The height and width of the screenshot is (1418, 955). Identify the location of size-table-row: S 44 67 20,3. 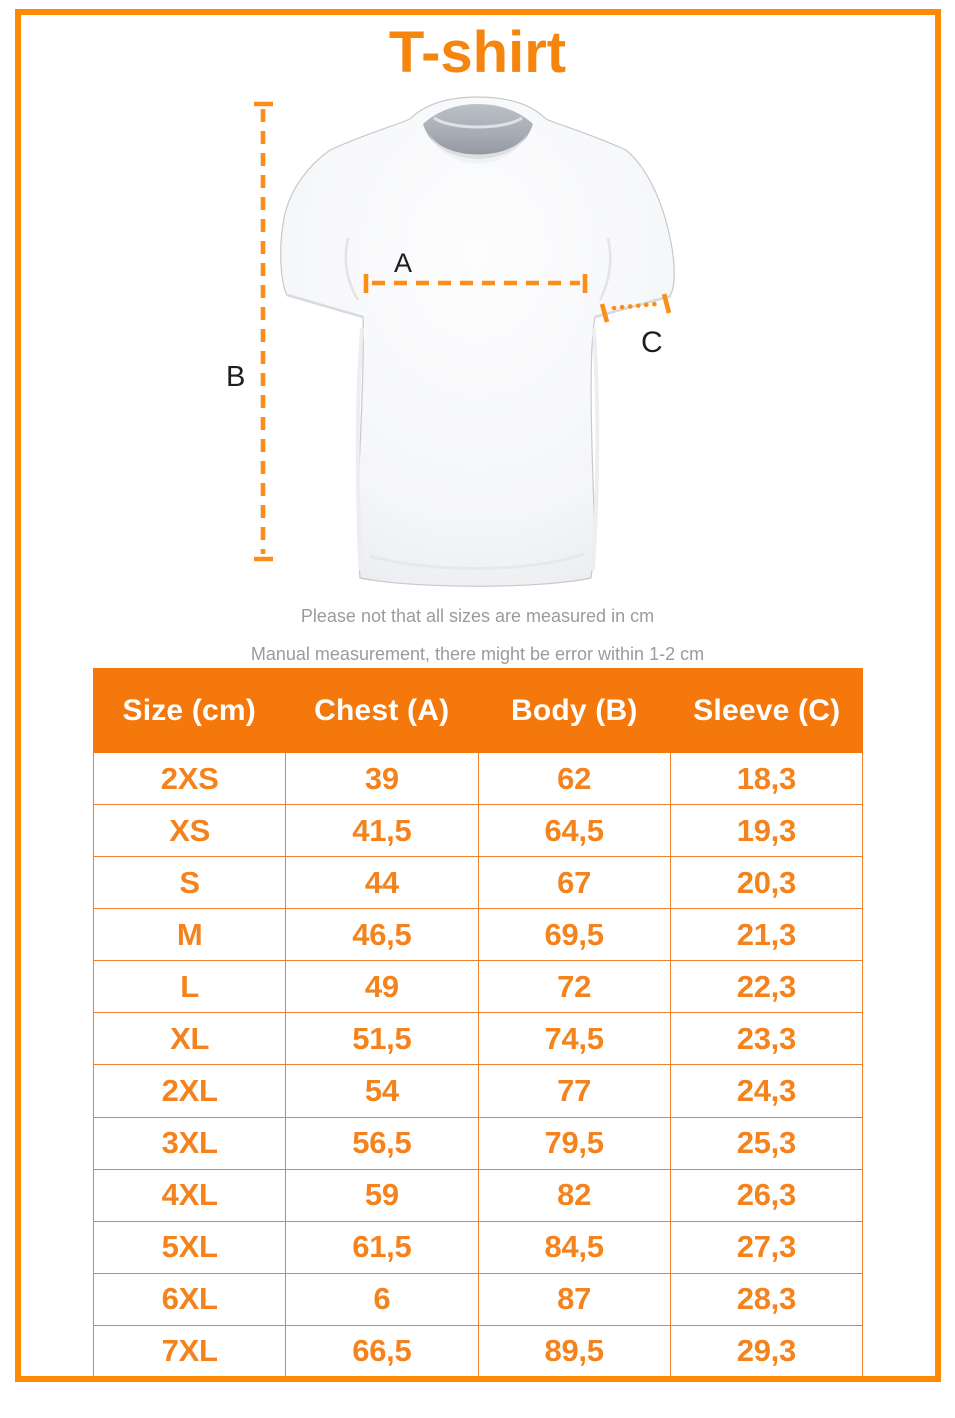
(478, 883).